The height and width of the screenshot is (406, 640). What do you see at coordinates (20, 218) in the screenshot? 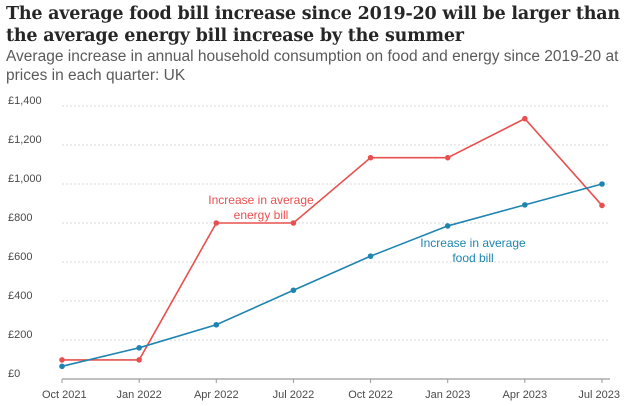
I see `y-tick-label: £800` at bounding box center [20, 218].